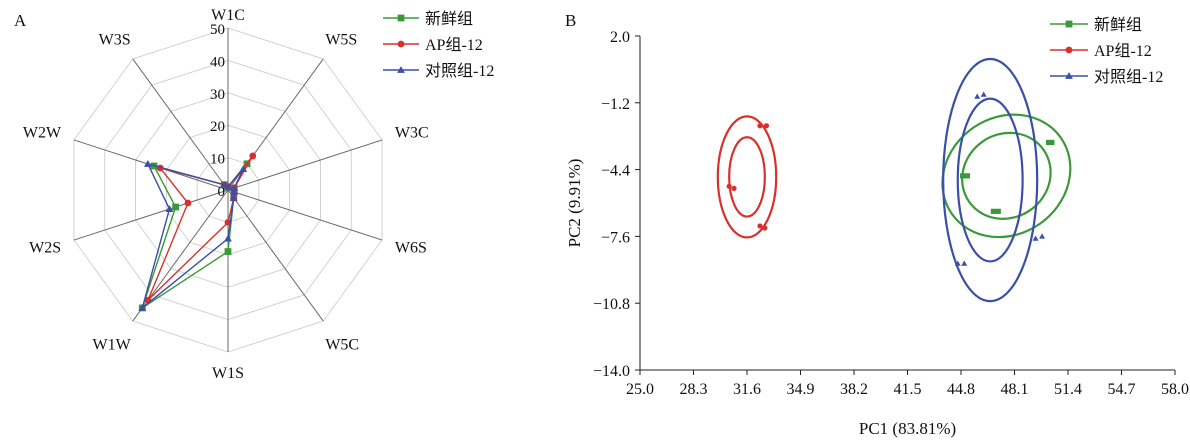  What do you see at coordinates (615, 237) in the screenshot?
I see `y-tick-label: −7.6` at bounding box center [615, 237].